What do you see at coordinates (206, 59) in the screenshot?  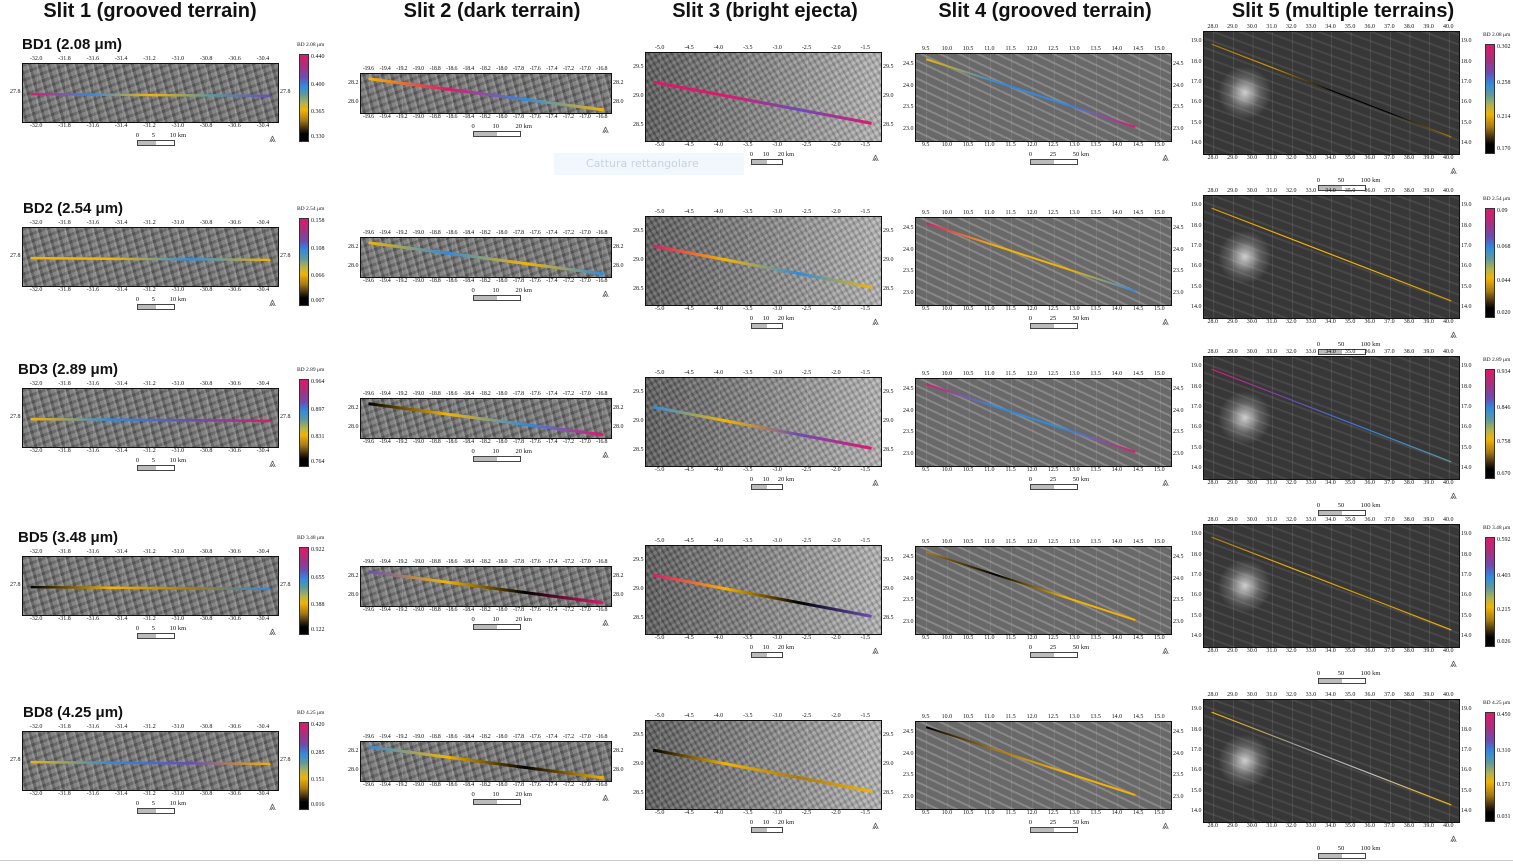 I see `x-tick-label-top: -30.8` at bounding box center [206, 59].